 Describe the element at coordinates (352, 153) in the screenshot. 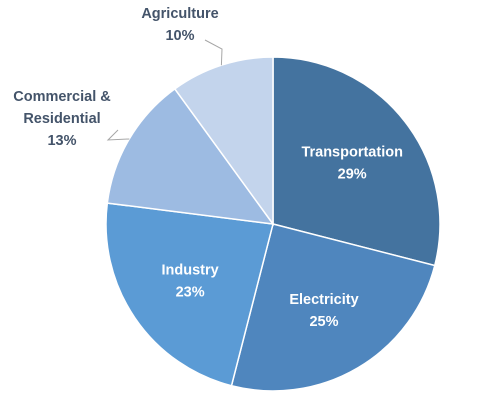

I see `slice-name-label: Transportation` at that location.